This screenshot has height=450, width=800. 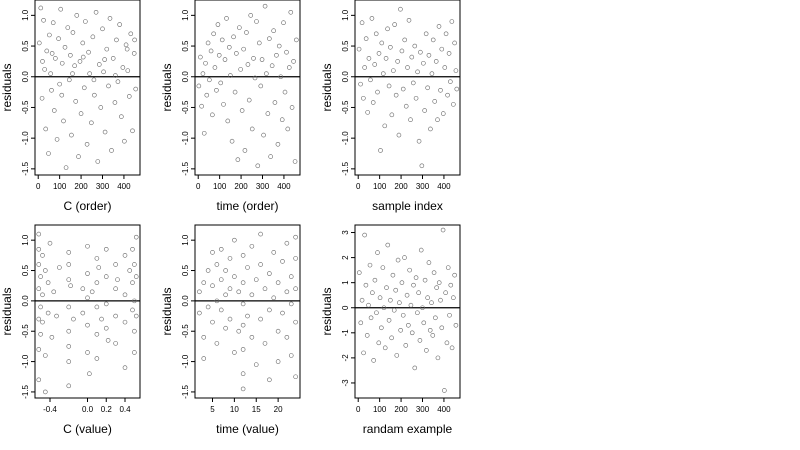 I want to click on x-tick-label: 20, so click(x=278, y=409).